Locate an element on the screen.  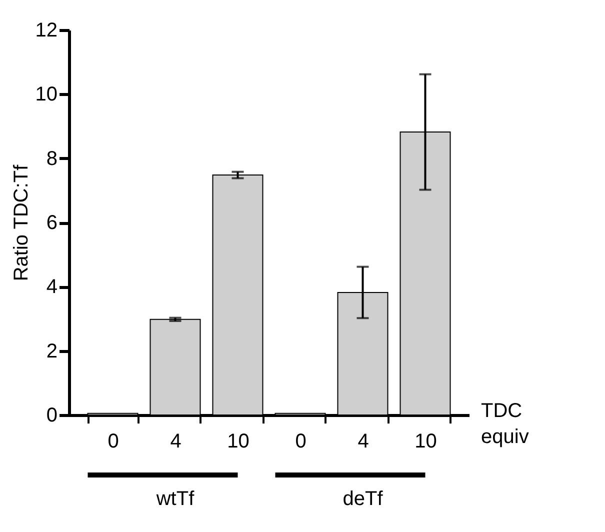
text: TDC equiv is located at coordinates (505, 424).